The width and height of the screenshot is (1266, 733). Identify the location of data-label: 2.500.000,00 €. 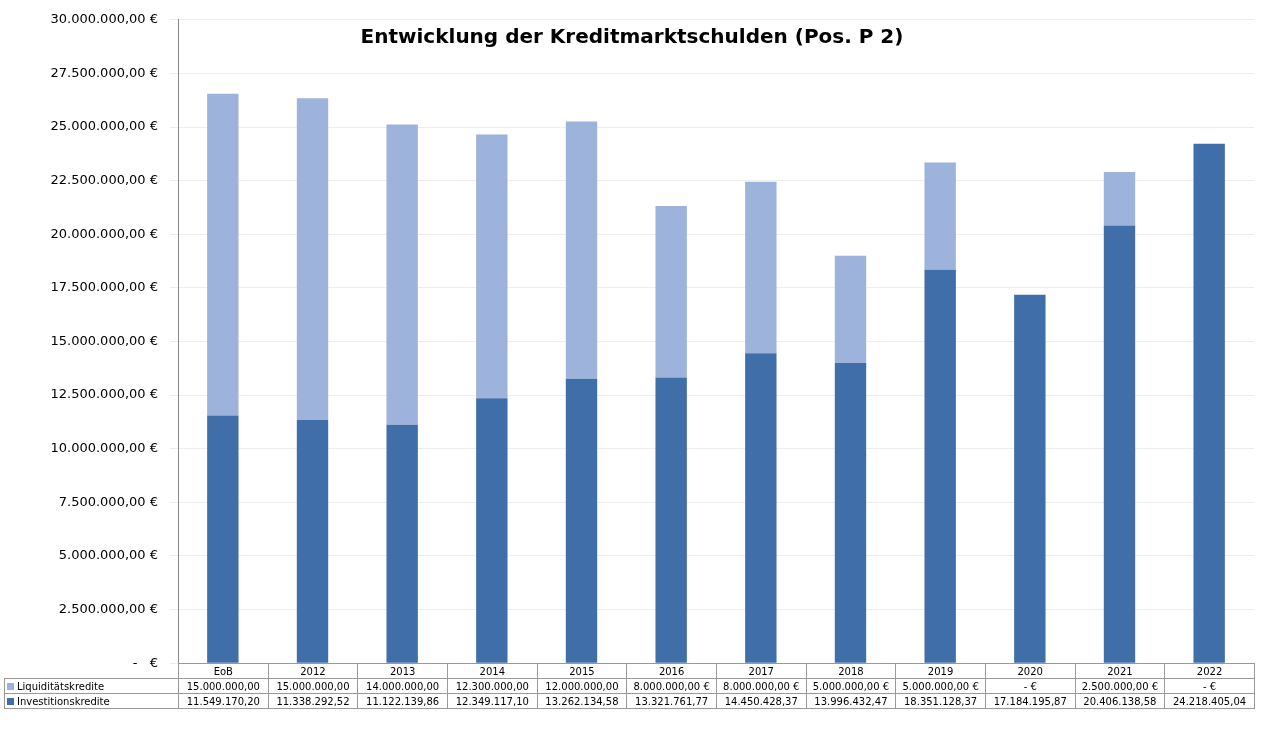
(1120, 686).